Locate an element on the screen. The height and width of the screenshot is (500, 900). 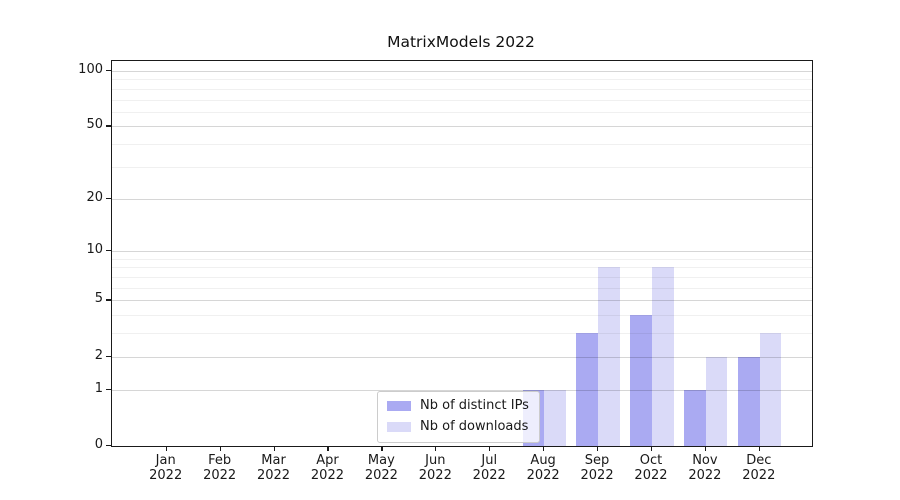
x-tick-mark-feb is located at coordinates (220, 448).